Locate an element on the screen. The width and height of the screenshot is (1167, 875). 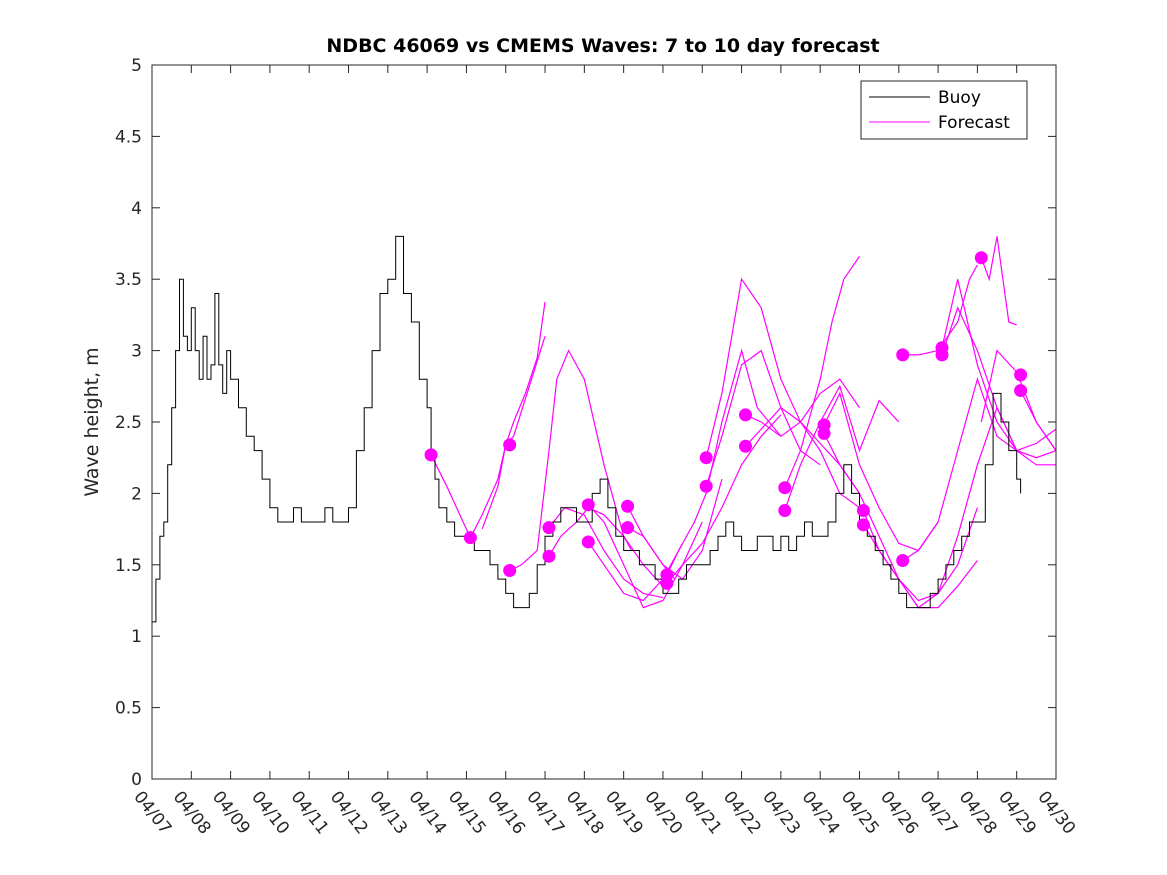
y-tick-label: 3.5 is located at coordinates (128, 280).